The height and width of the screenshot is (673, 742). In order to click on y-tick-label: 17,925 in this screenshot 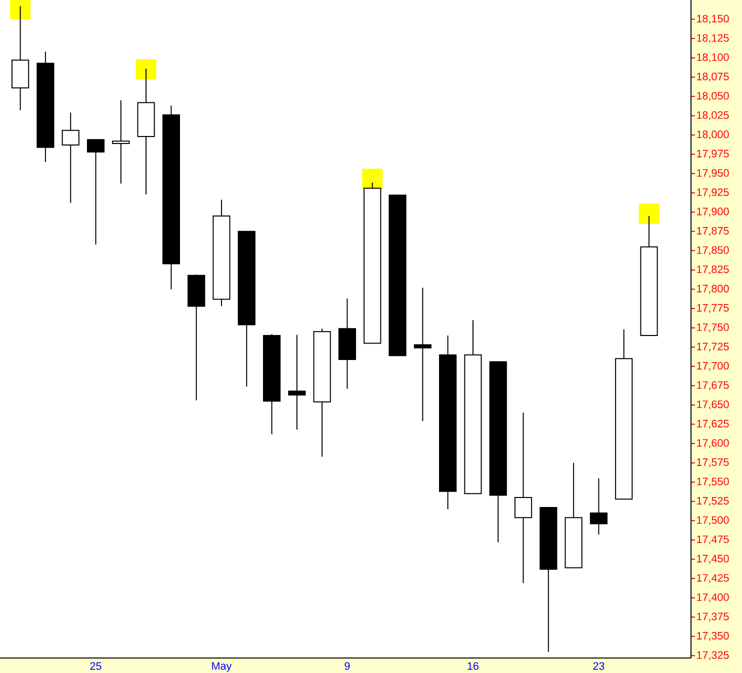, I will do `click(713, 193)`.